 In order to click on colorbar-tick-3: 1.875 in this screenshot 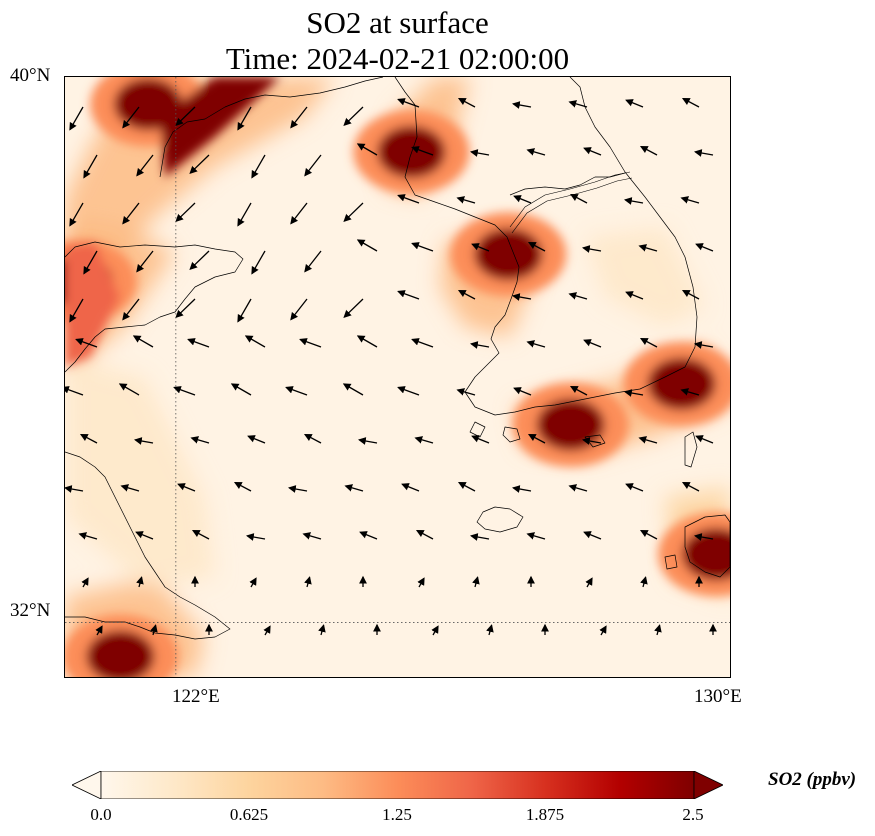, I will do `click(545, 814)`.